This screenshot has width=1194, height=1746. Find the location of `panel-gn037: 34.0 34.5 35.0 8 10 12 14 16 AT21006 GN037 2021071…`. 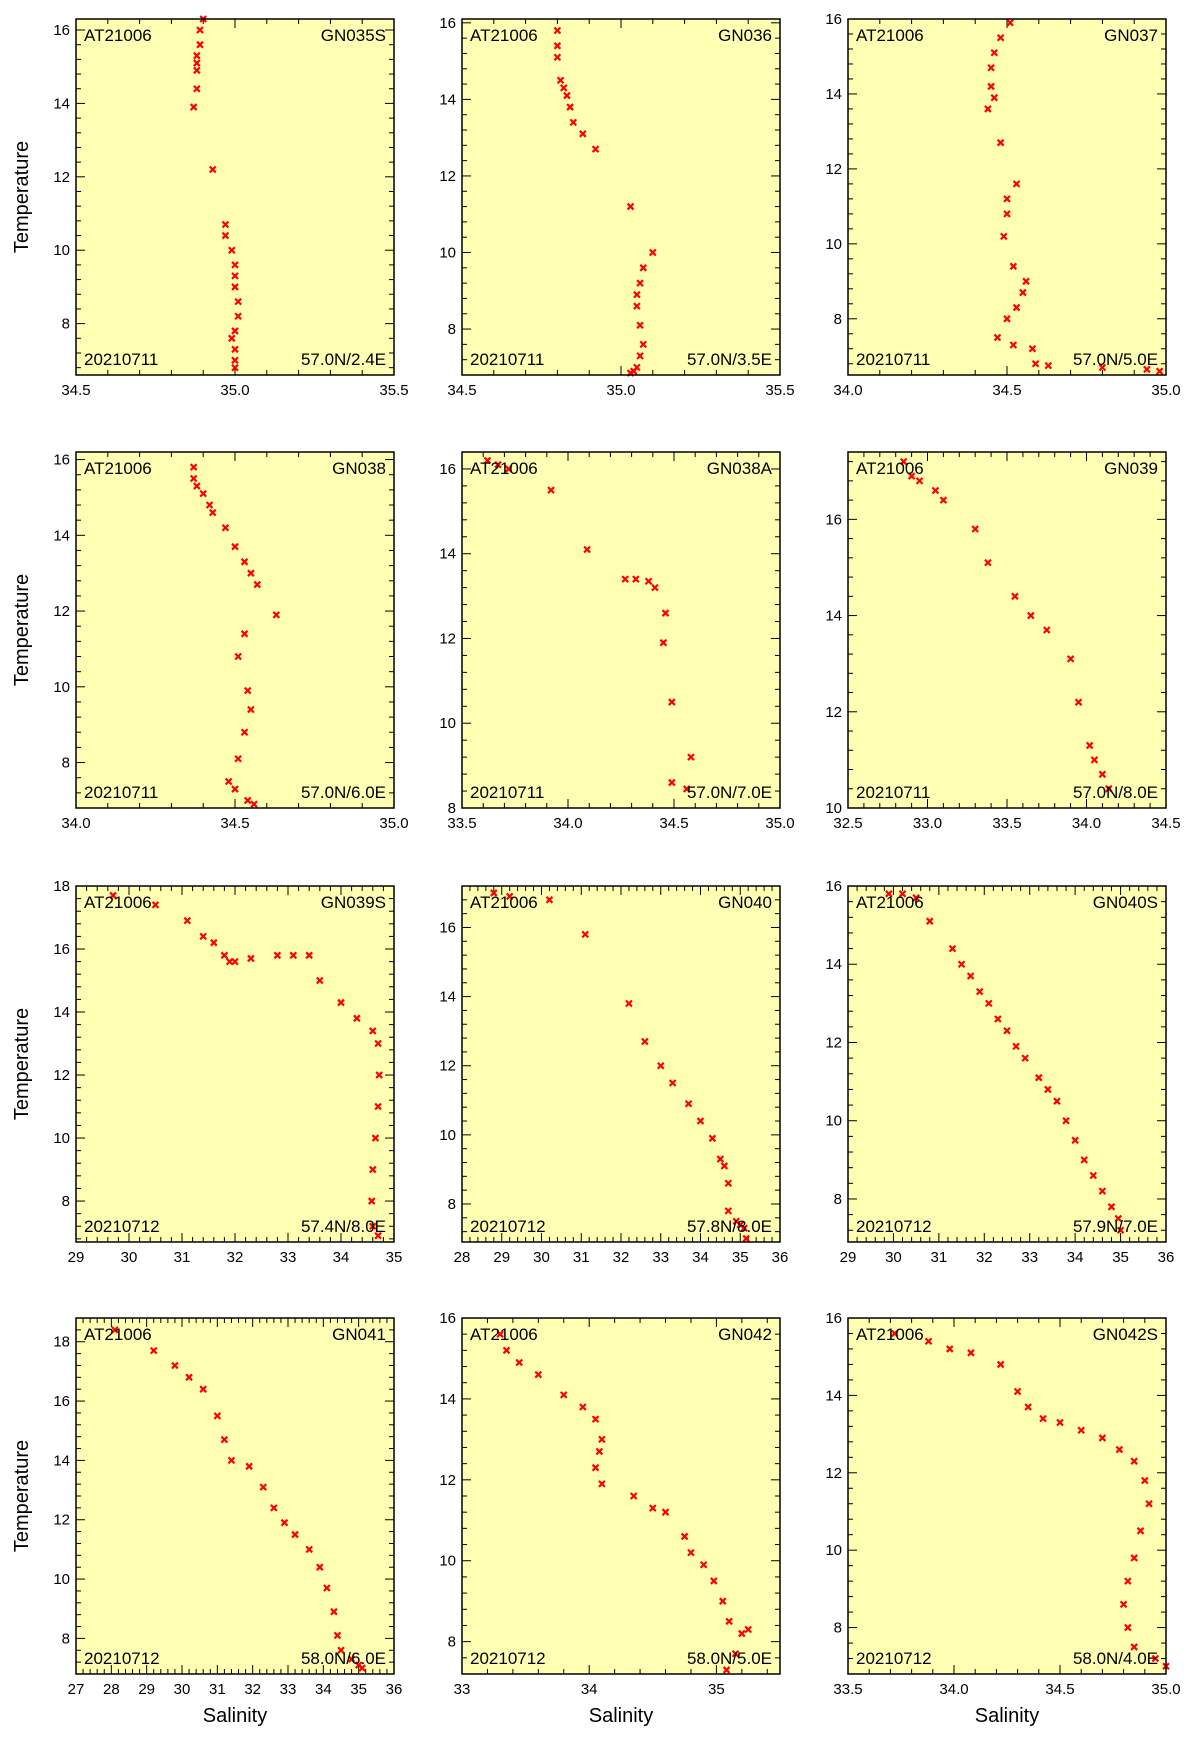

panel-gn037: 34.0 34.5 35.0 8 10 12 14 16 AT21006 GN037 2021071… is located at coordinates (1002, 205).